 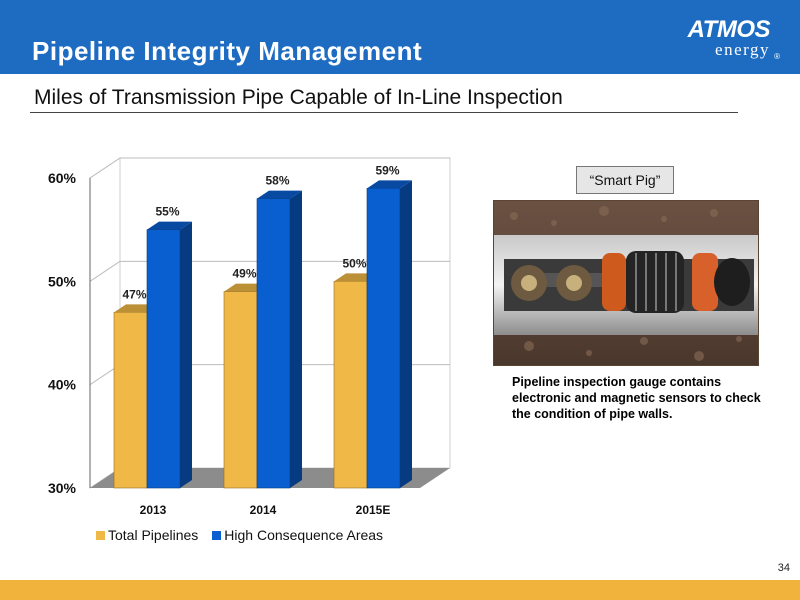 I want to click on atmos-energy-logo: ATMOS energy ®, so click(x=735, y=39).